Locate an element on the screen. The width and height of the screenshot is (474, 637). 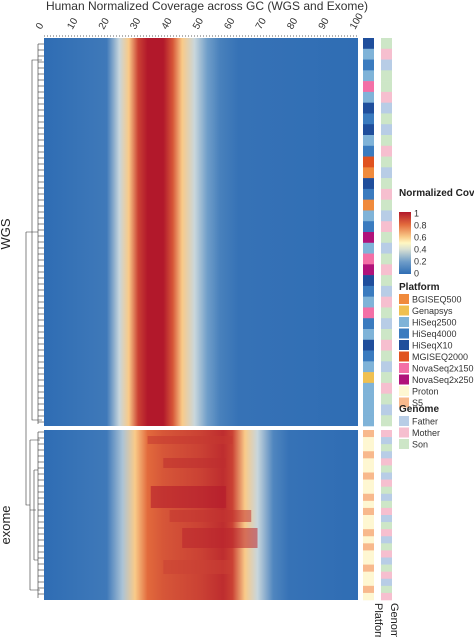
legend-item-label: NovaSeq2x250 is located at coordinates (443, 380).